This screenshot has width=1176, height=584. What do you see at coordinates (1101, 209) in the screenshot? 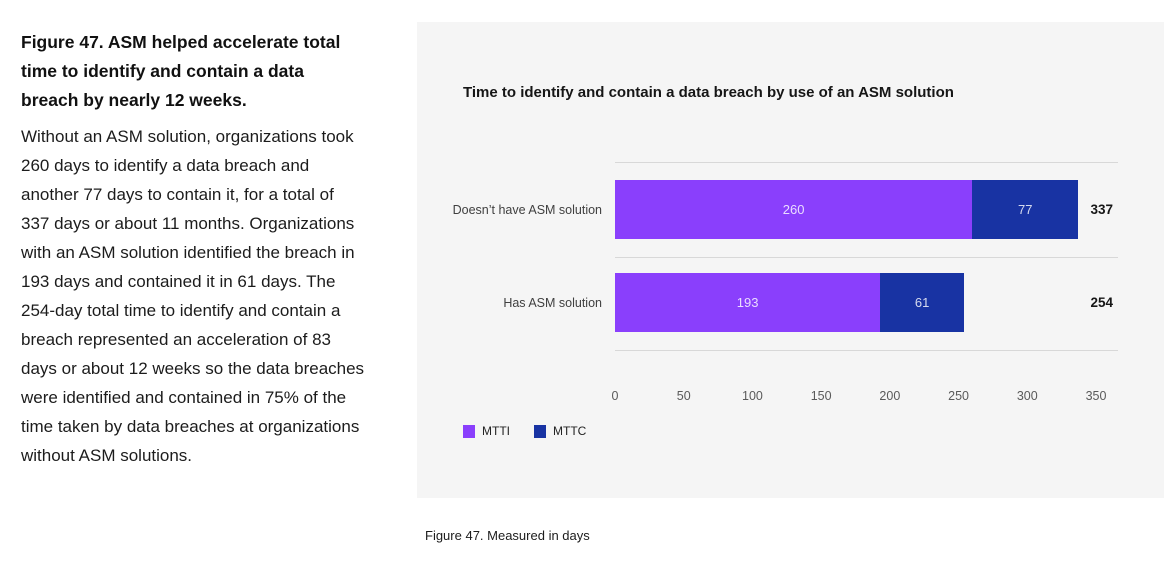
I see `bar-total-label: 337` at bounding box center [1101, 209].